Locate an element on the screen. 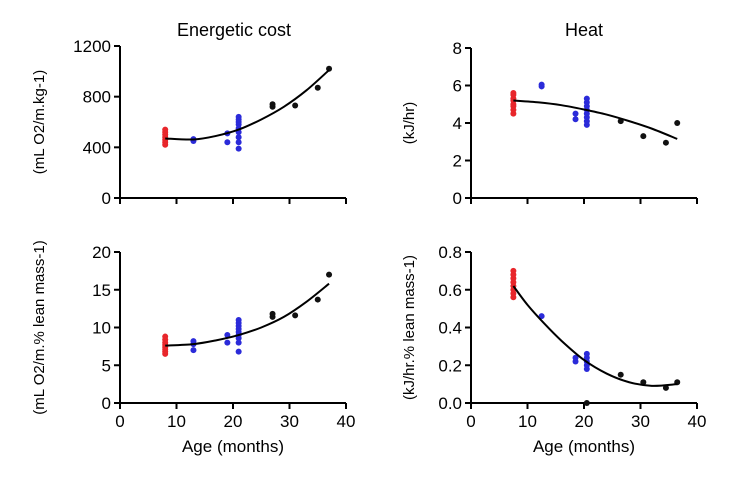 This screenshot has height=479, width=735. y-tick-label: 0.0 is located at coordinates (450, 403).